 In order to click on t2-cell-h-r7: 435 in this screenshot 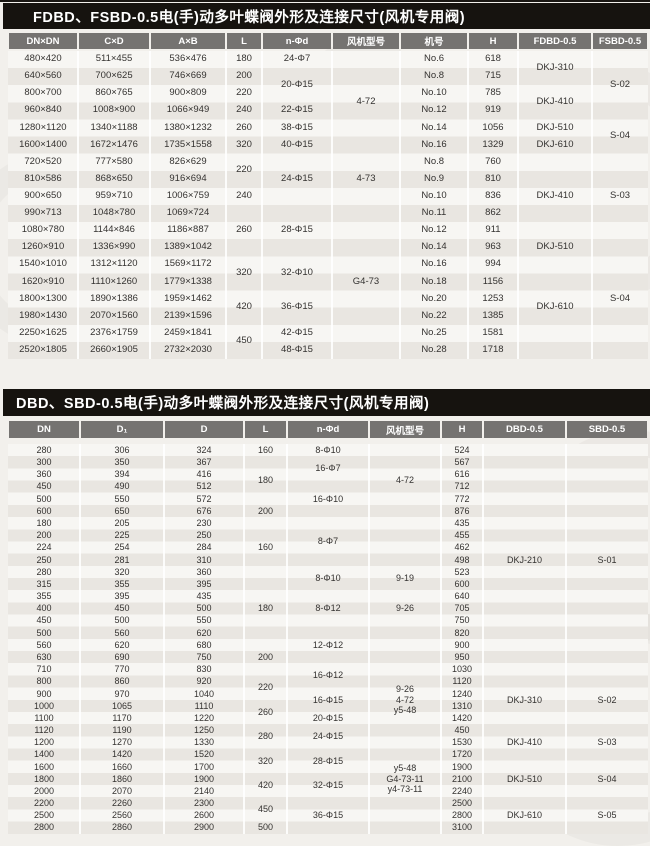, I will do `click(462, 522)`.